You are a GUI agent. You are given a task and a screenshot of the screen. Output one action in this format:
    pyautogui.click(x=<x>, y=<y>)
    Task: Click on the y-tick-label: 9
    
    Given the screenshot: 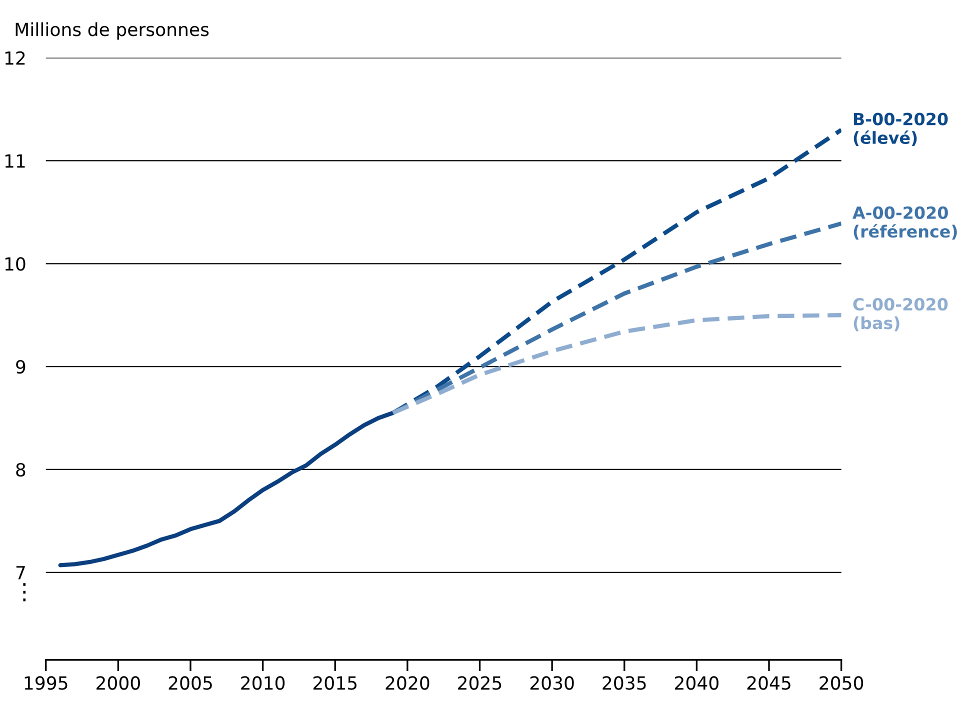 What is the action you would take?
    pyautogui.click(x=21, y=367)
    